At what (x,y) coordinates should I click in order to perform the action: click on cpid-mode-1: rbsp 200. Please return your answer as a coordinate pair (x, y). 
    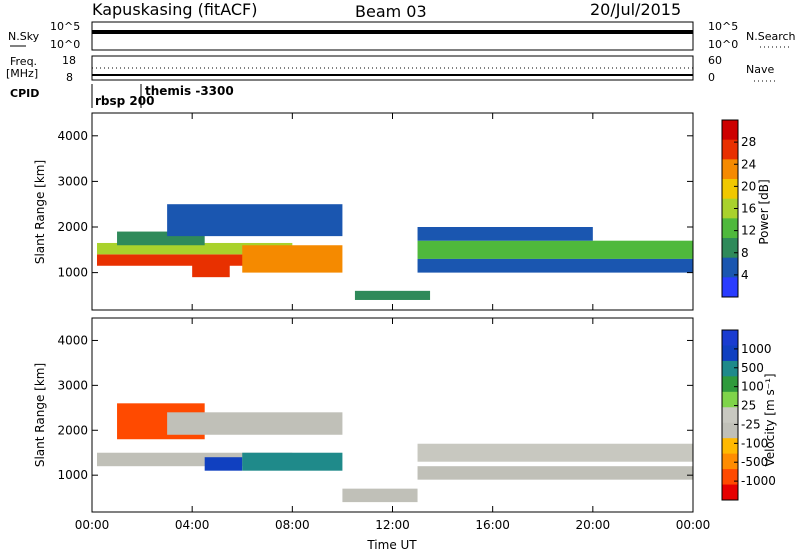
    Looking at the image, I should click on (124, 101).